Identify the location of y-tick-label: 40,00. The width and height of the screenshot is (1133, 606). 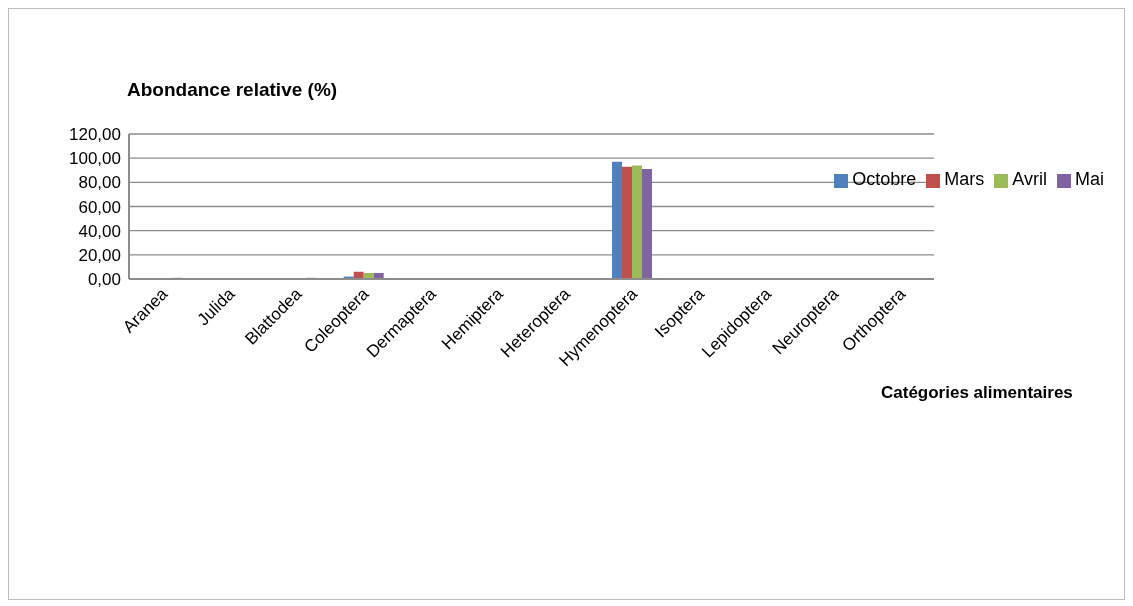
(99, 231).